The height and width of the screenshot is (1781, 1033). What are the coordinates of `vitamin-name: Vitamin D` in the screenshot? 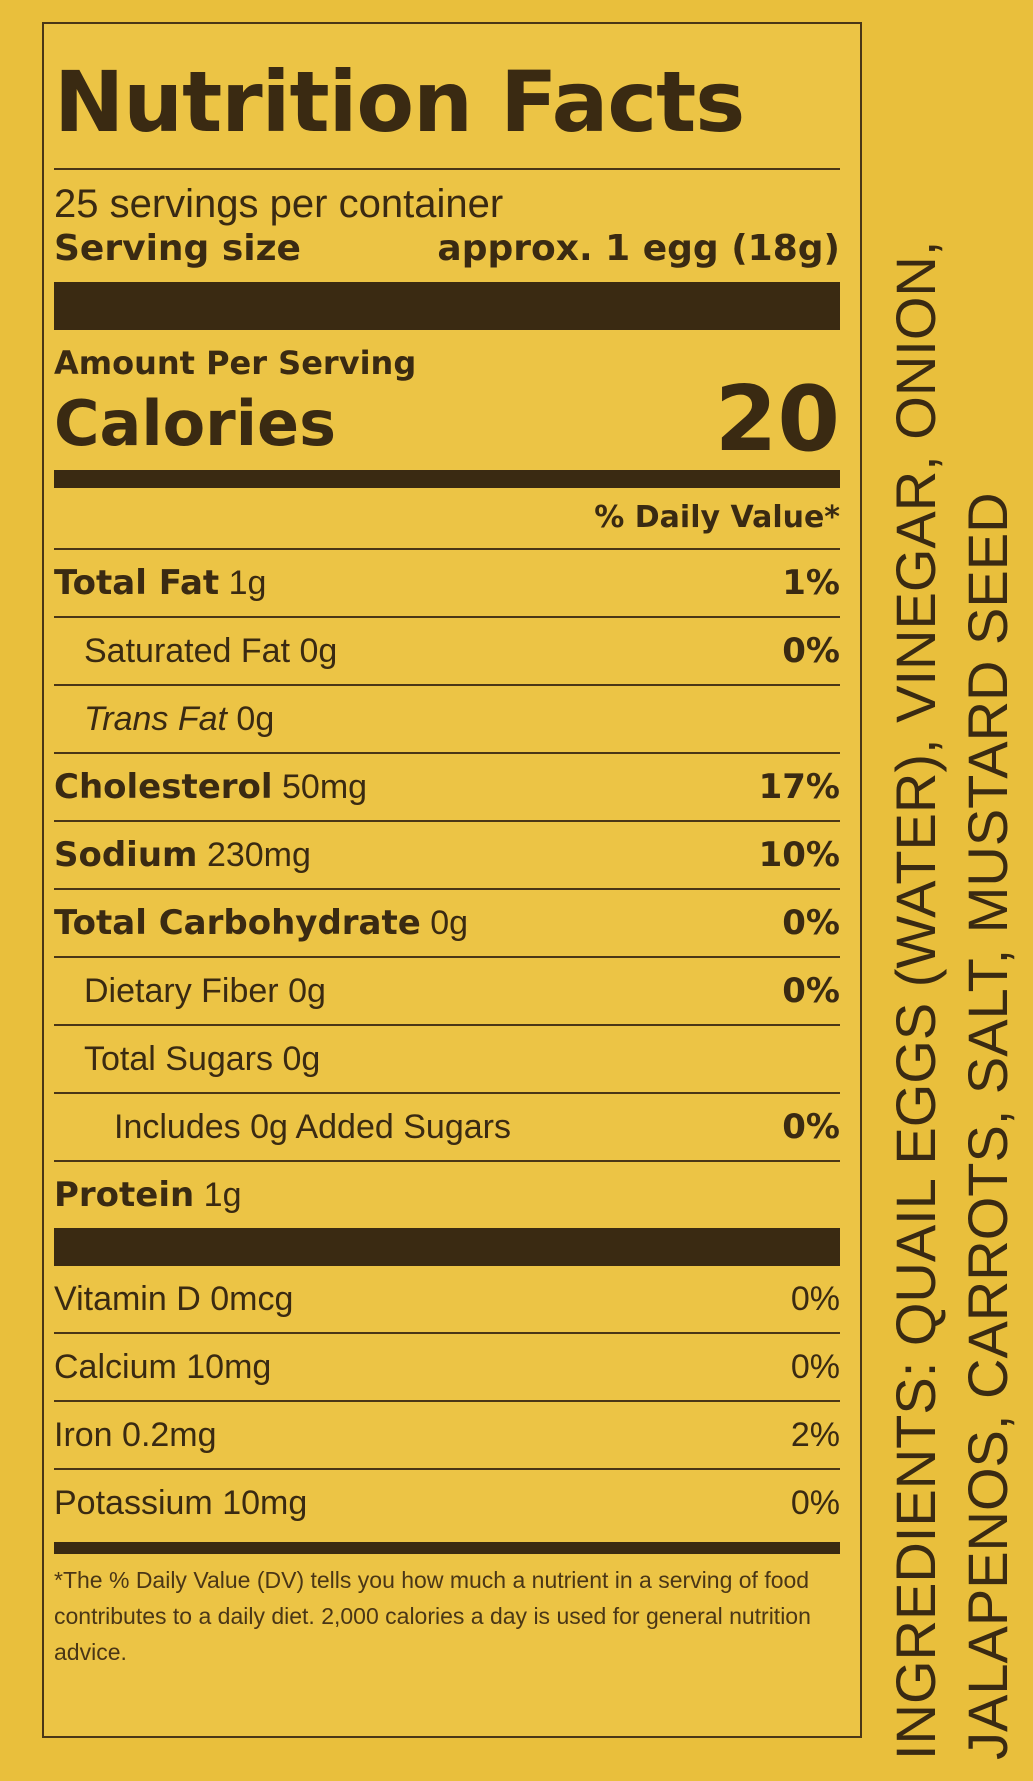 It's located at (127, 1298).